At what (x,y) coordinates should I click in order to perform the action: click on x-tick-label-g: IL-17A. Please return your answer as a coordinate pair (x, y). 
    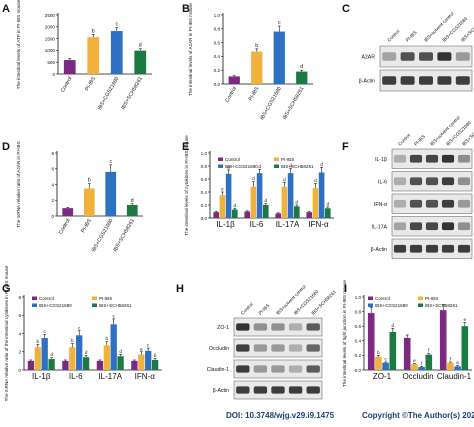
    Looking at the image, I should click on (110, 376).